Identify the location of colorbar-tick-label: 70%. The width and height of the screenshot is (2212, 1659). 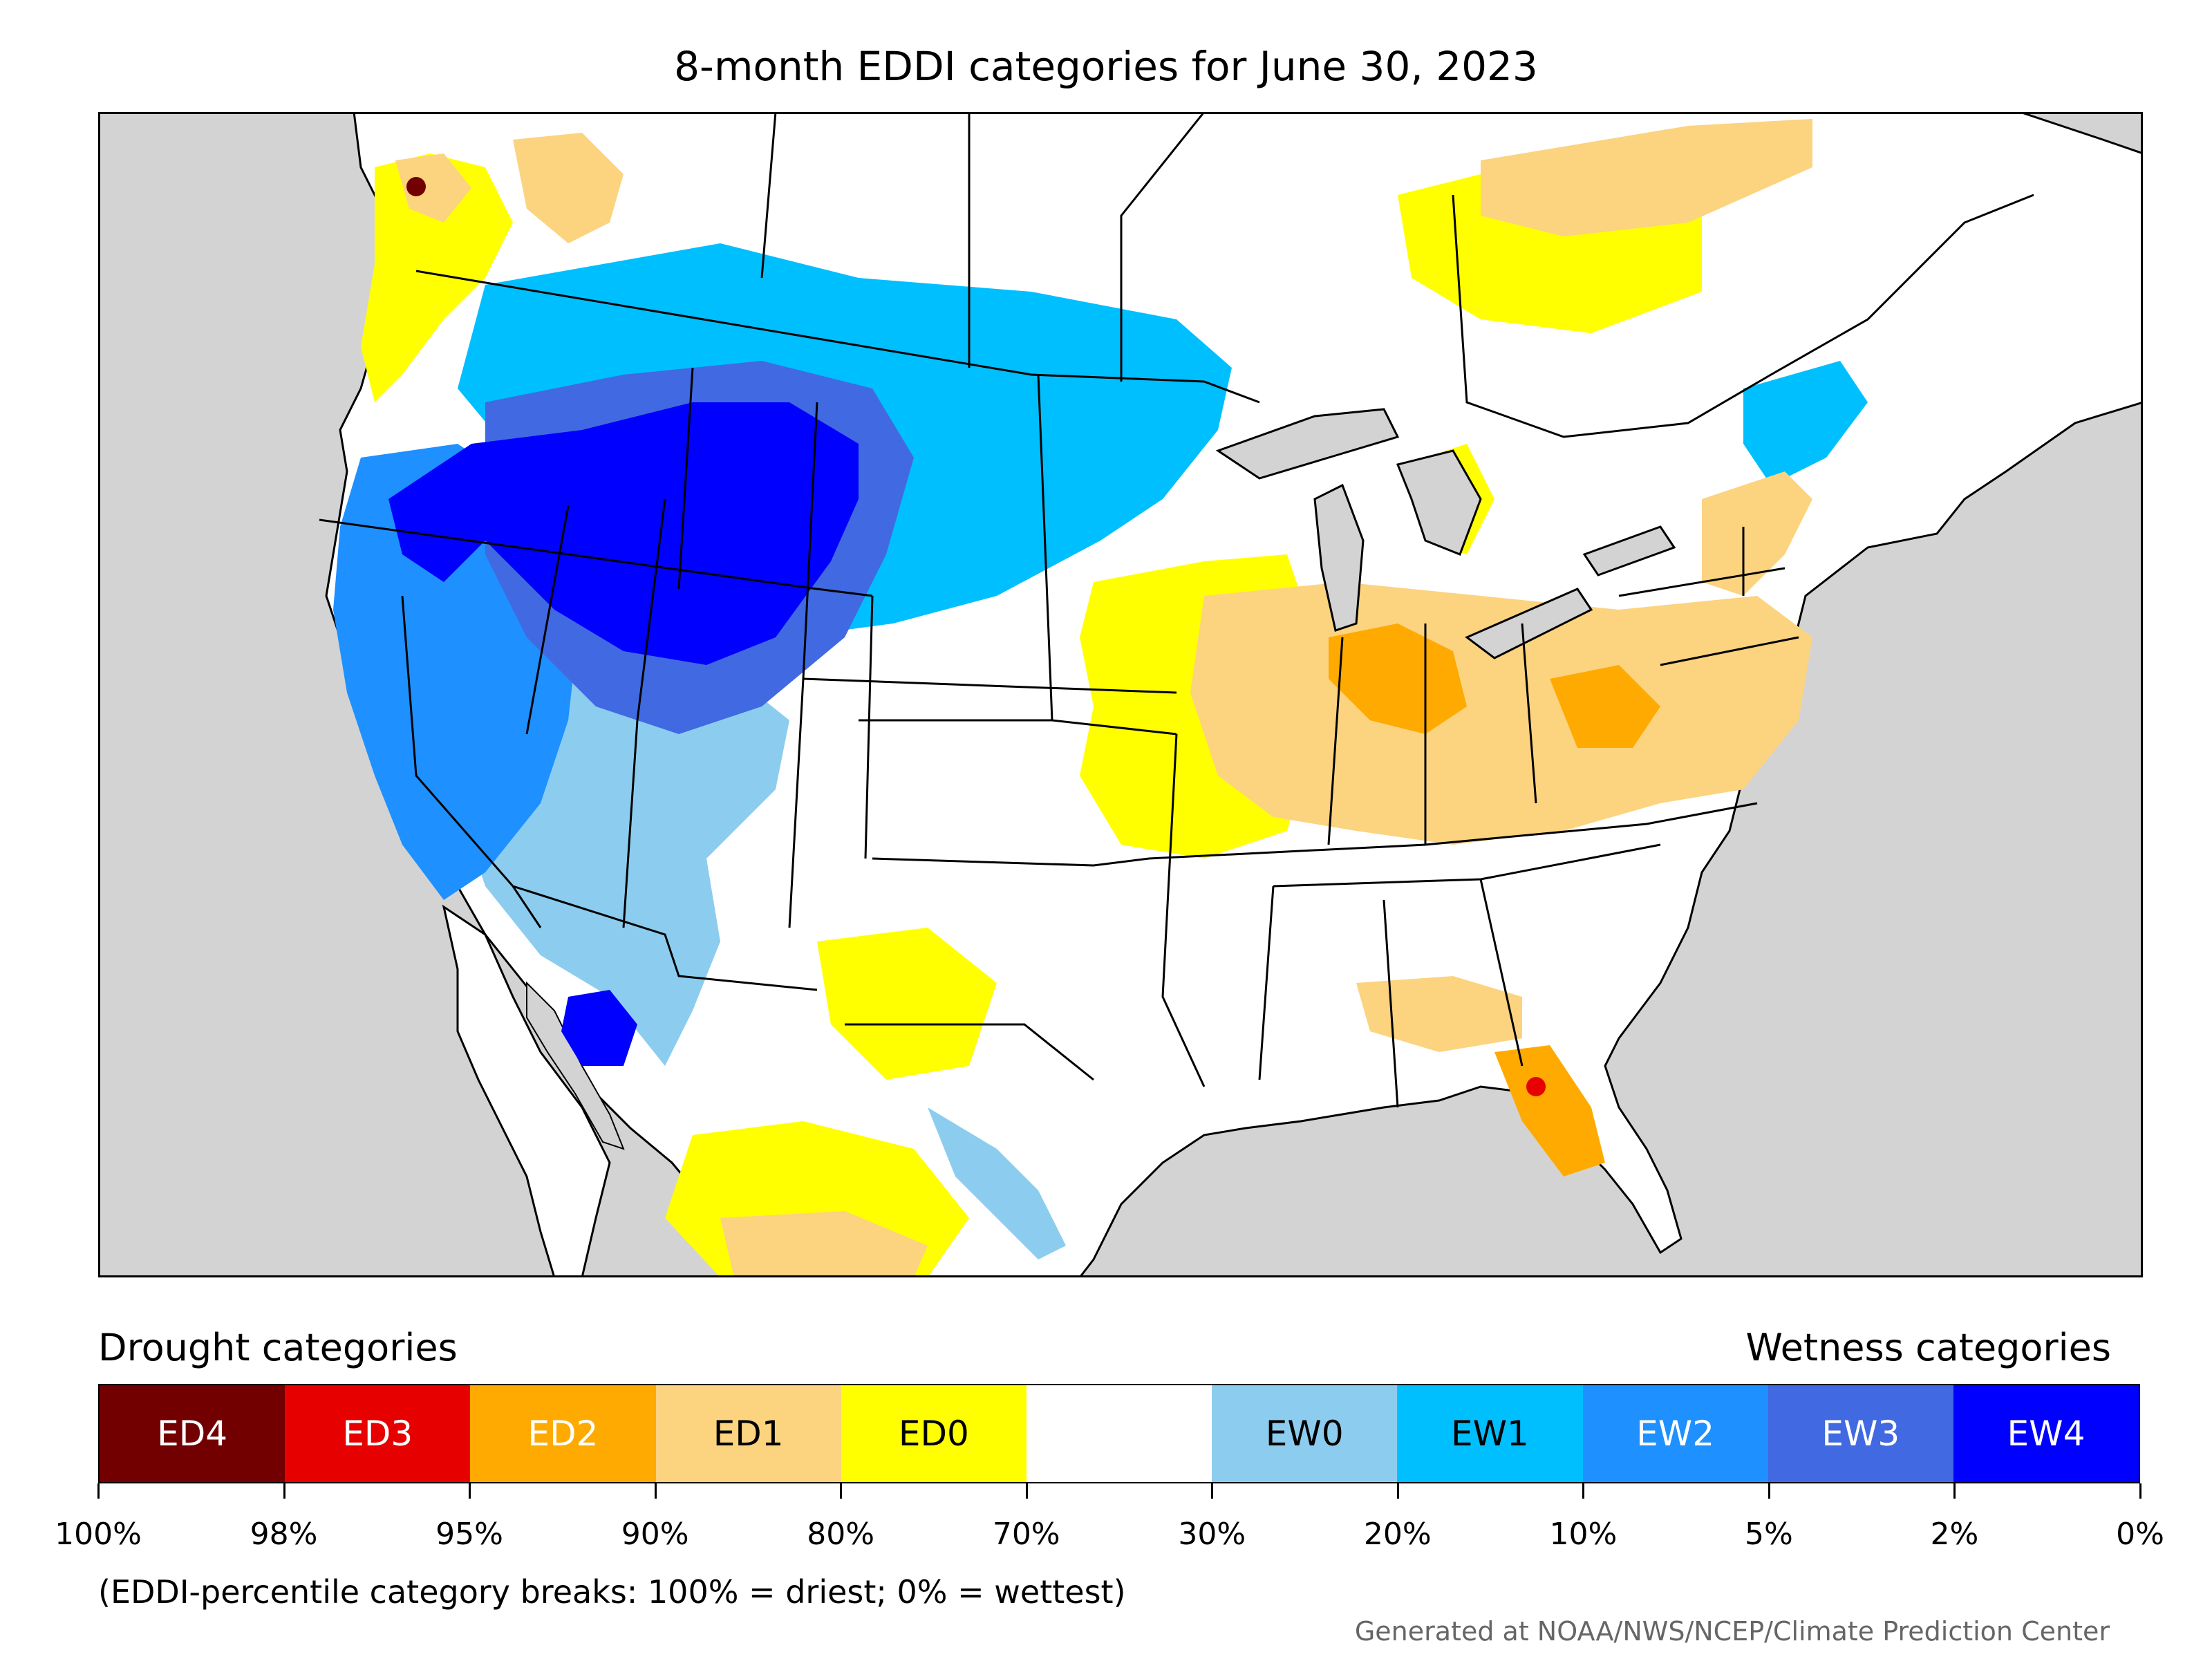
(1026, 1535).